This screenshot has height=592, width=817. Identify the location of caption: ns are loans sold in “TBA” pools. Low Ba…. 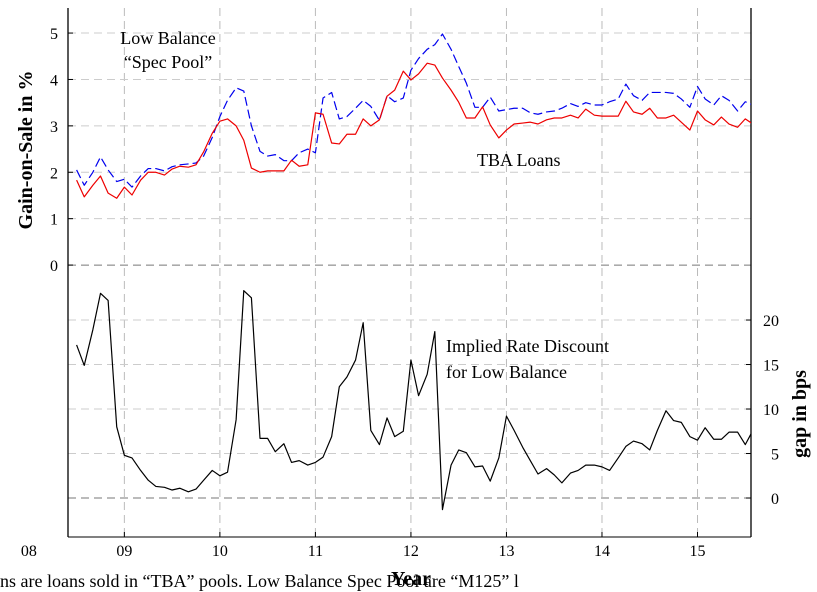
(259, 581).